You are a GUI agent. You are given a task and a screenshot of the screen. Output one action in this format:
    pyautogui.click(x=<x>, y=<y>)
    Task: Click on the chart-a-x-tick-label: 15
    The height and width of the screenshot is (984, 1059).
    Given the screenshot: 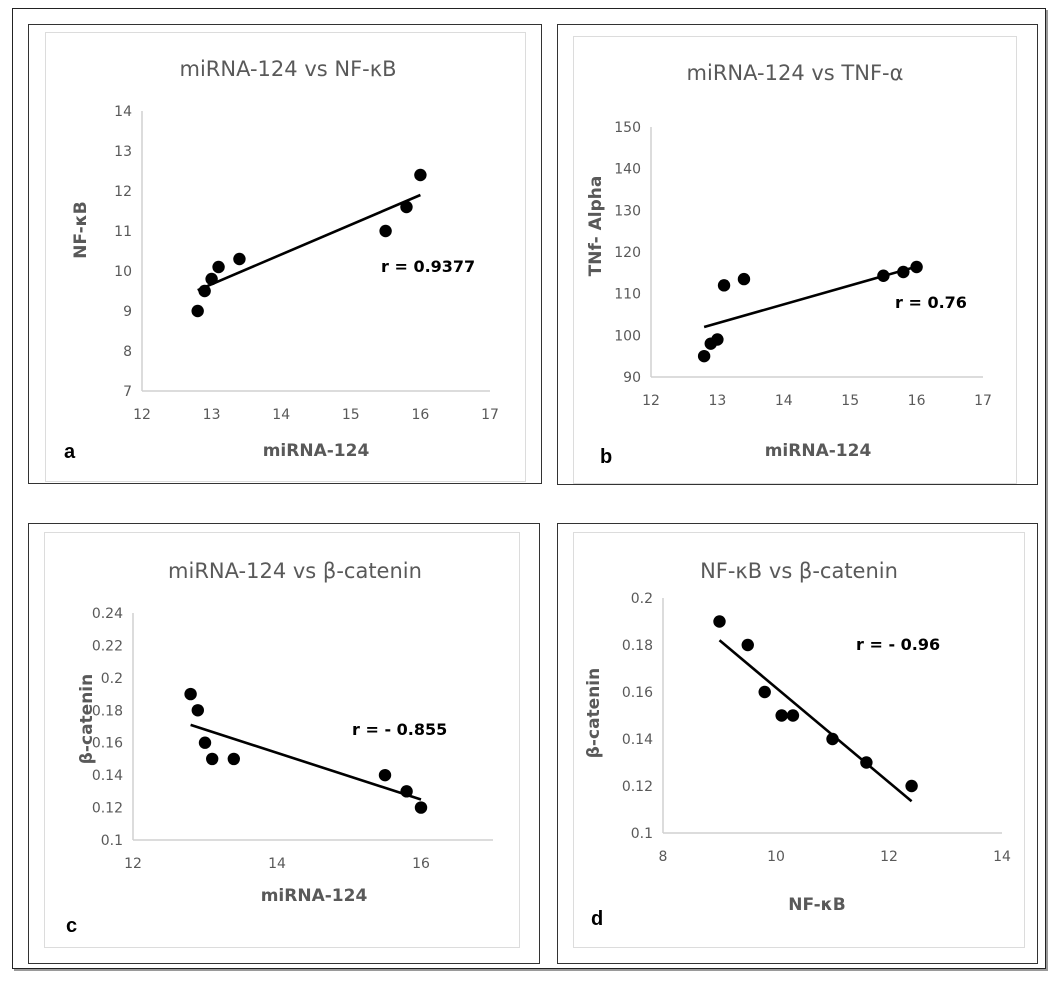 What is the action you would take?
    pyautogui.click(x=351, y=415)
    